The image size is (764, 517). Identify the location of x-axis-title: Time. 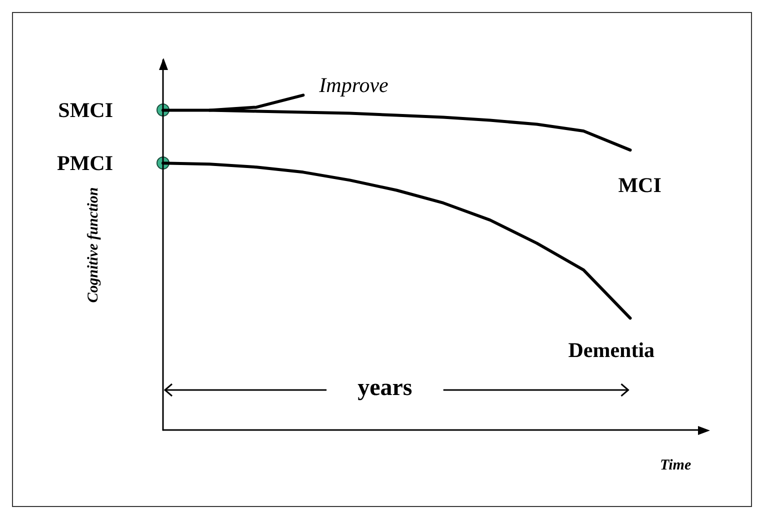
(676, 466).